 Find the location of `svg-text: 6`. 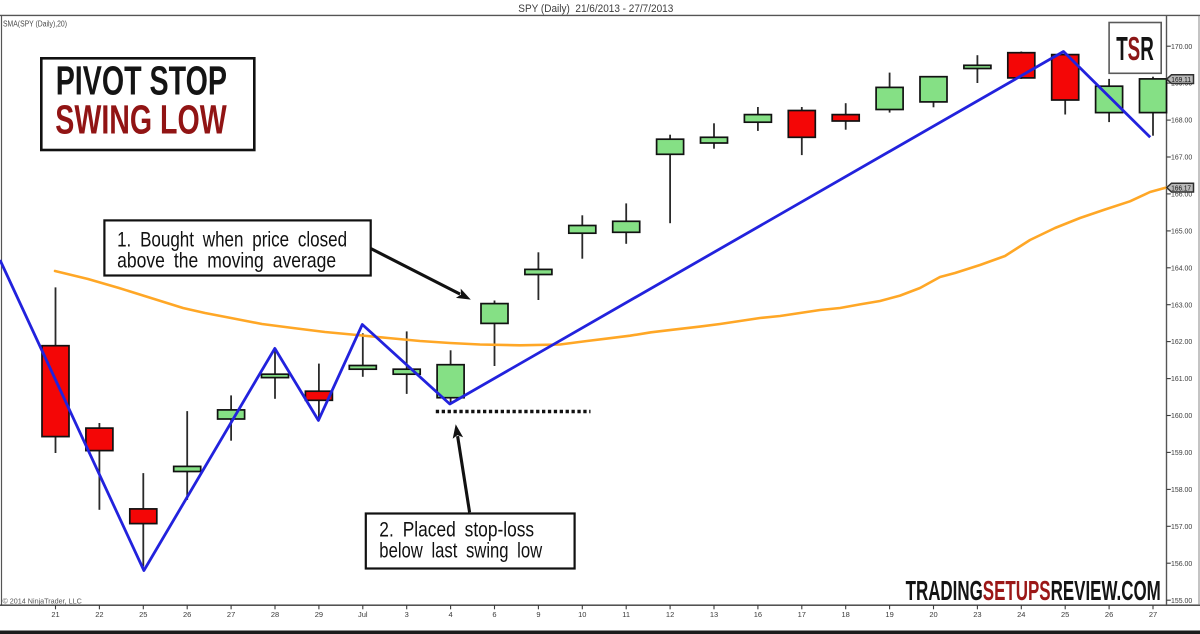

svg-text: 6 is located at coordinates (494, 614).